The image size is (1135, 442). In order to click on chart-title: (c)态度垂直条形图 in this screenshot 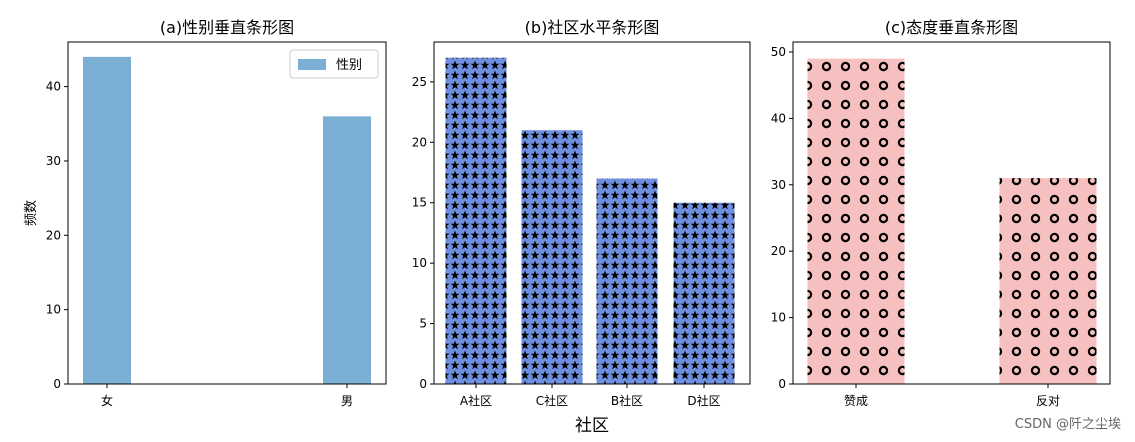, I will do `click(951, 27)`.